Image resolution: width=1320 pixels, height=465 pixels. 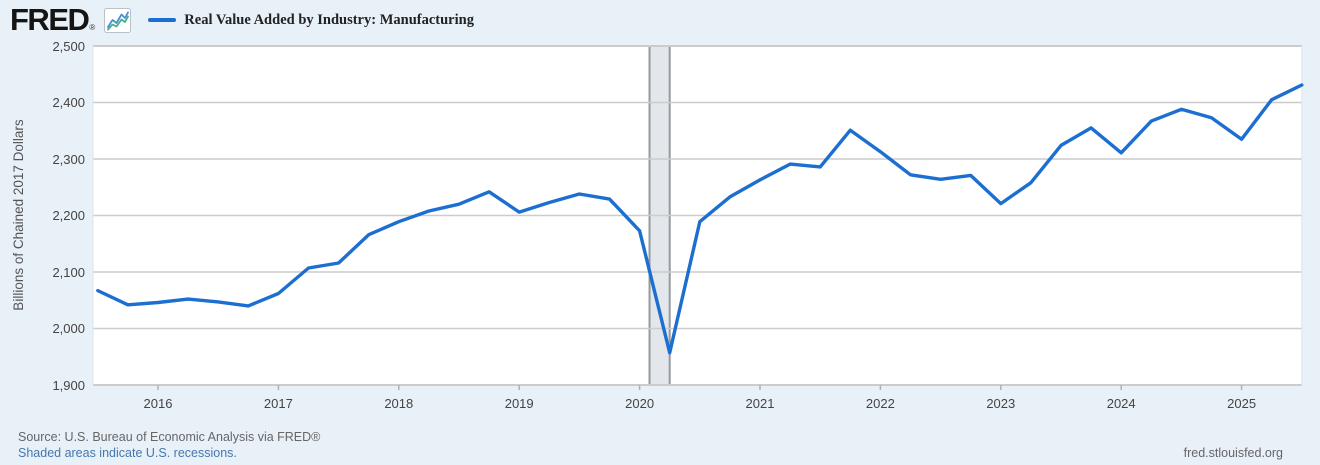 I want to click on y-tick-label: 2,300, so click(x=68, y=159).